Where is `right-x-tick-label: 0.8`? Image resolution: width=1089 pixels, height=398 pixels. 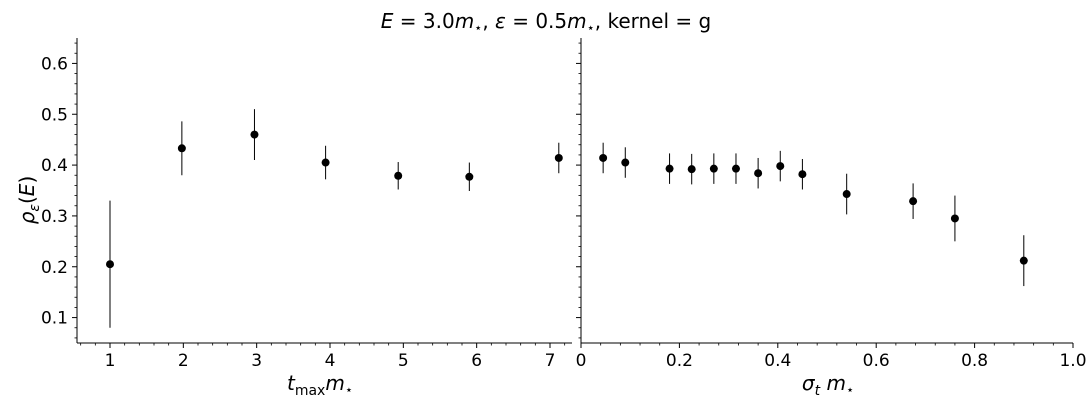
right-x-tick-label: 0.8 is located at coordinates (974, 361).